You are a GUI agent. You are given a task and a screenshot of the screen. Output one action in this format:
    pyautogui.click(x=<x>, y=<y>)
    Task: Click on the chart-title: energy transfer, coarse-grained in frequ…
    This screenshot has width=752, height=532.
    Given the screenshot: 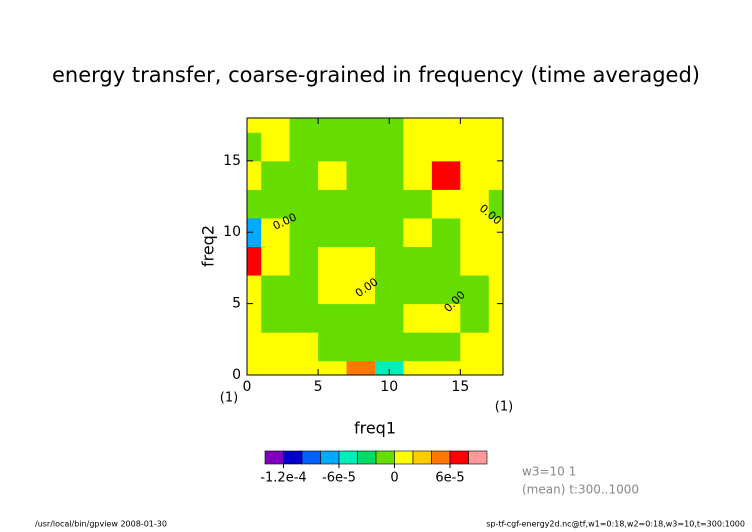 What is the action you would take?
    pyautogui.click(x=376, y=75)
    